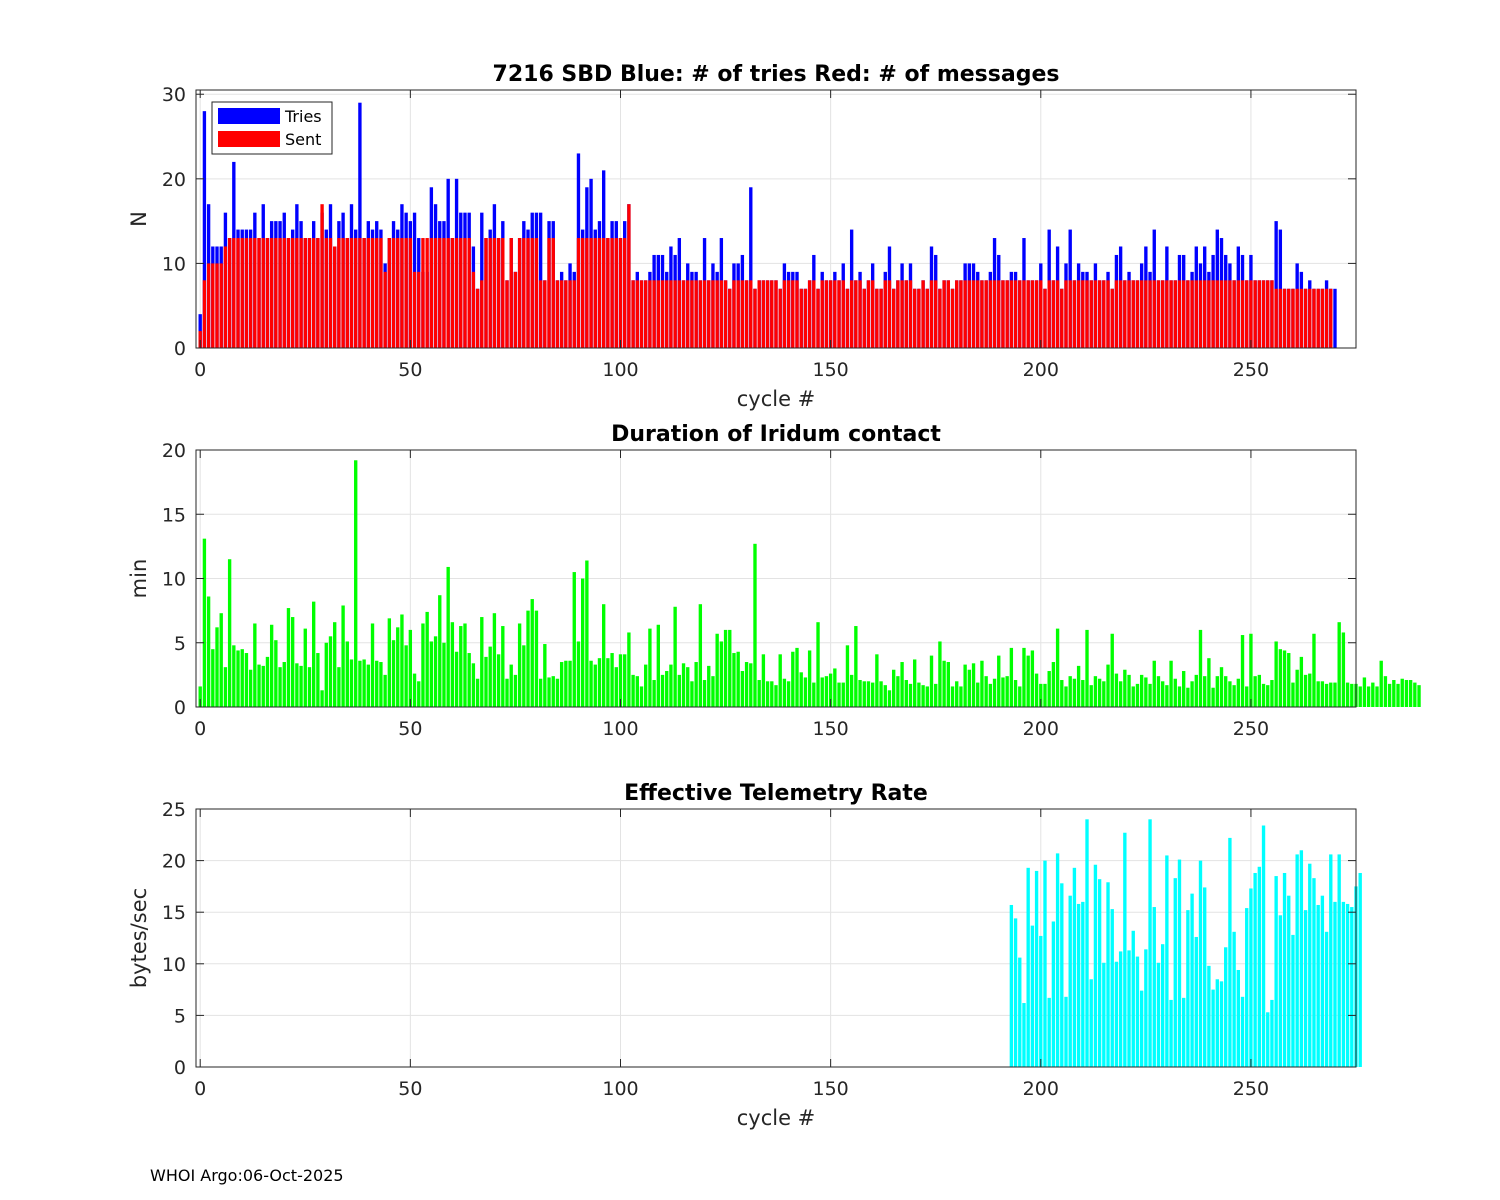  I want to click on legend-label: Sent, so click(303, 139).